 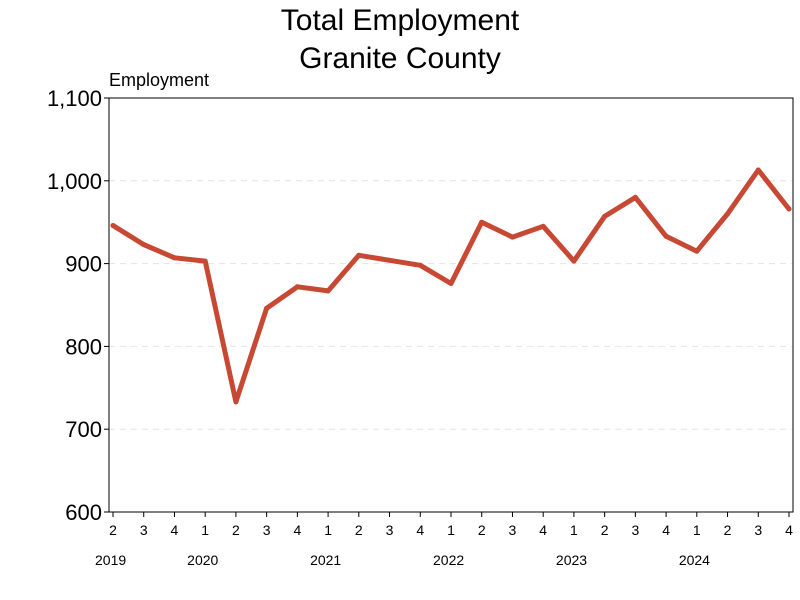 I want to click on year-label: 2021, so click(x=325, y=560).